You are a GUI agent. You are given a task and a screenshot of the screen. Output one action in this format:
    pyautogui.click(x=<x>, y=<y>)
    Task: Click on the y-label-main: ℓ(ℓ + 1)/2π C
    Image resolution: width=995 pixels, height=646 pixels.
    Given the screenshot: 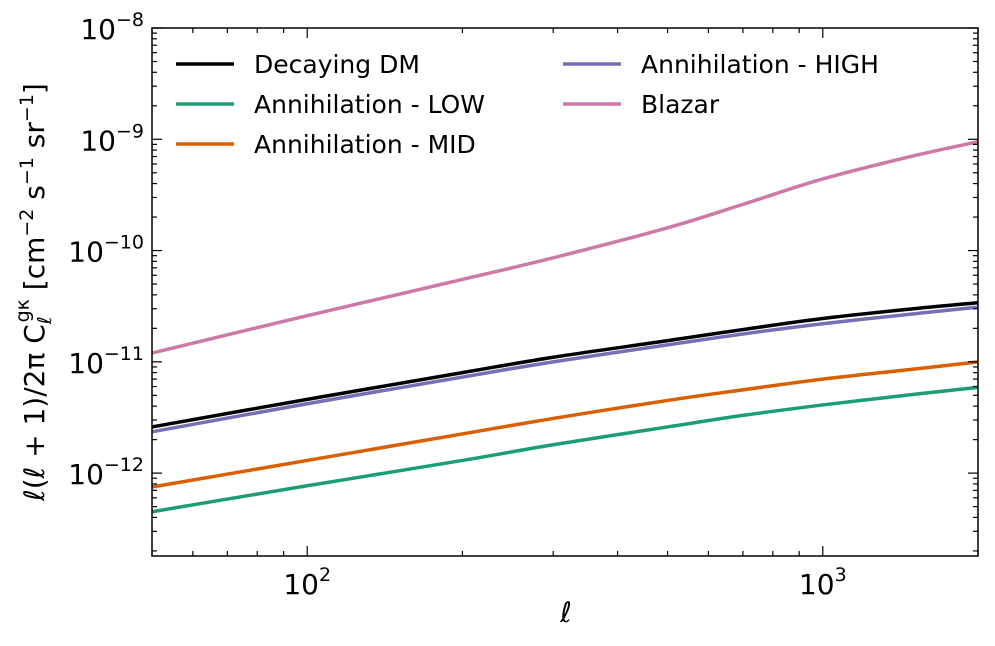 What is the action you would take?
    pyautogui.click(x=34, y=413)
    